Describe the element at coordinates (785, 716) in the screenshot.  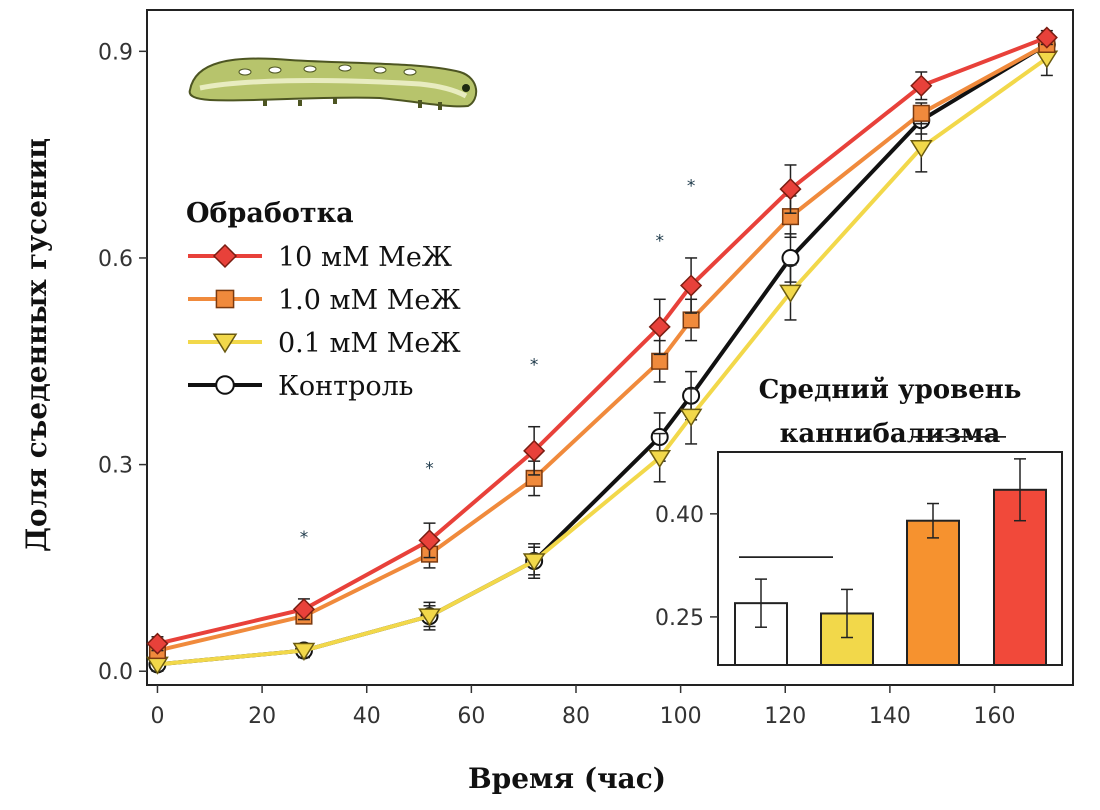
I see `x-tick-label: 120` at that location.